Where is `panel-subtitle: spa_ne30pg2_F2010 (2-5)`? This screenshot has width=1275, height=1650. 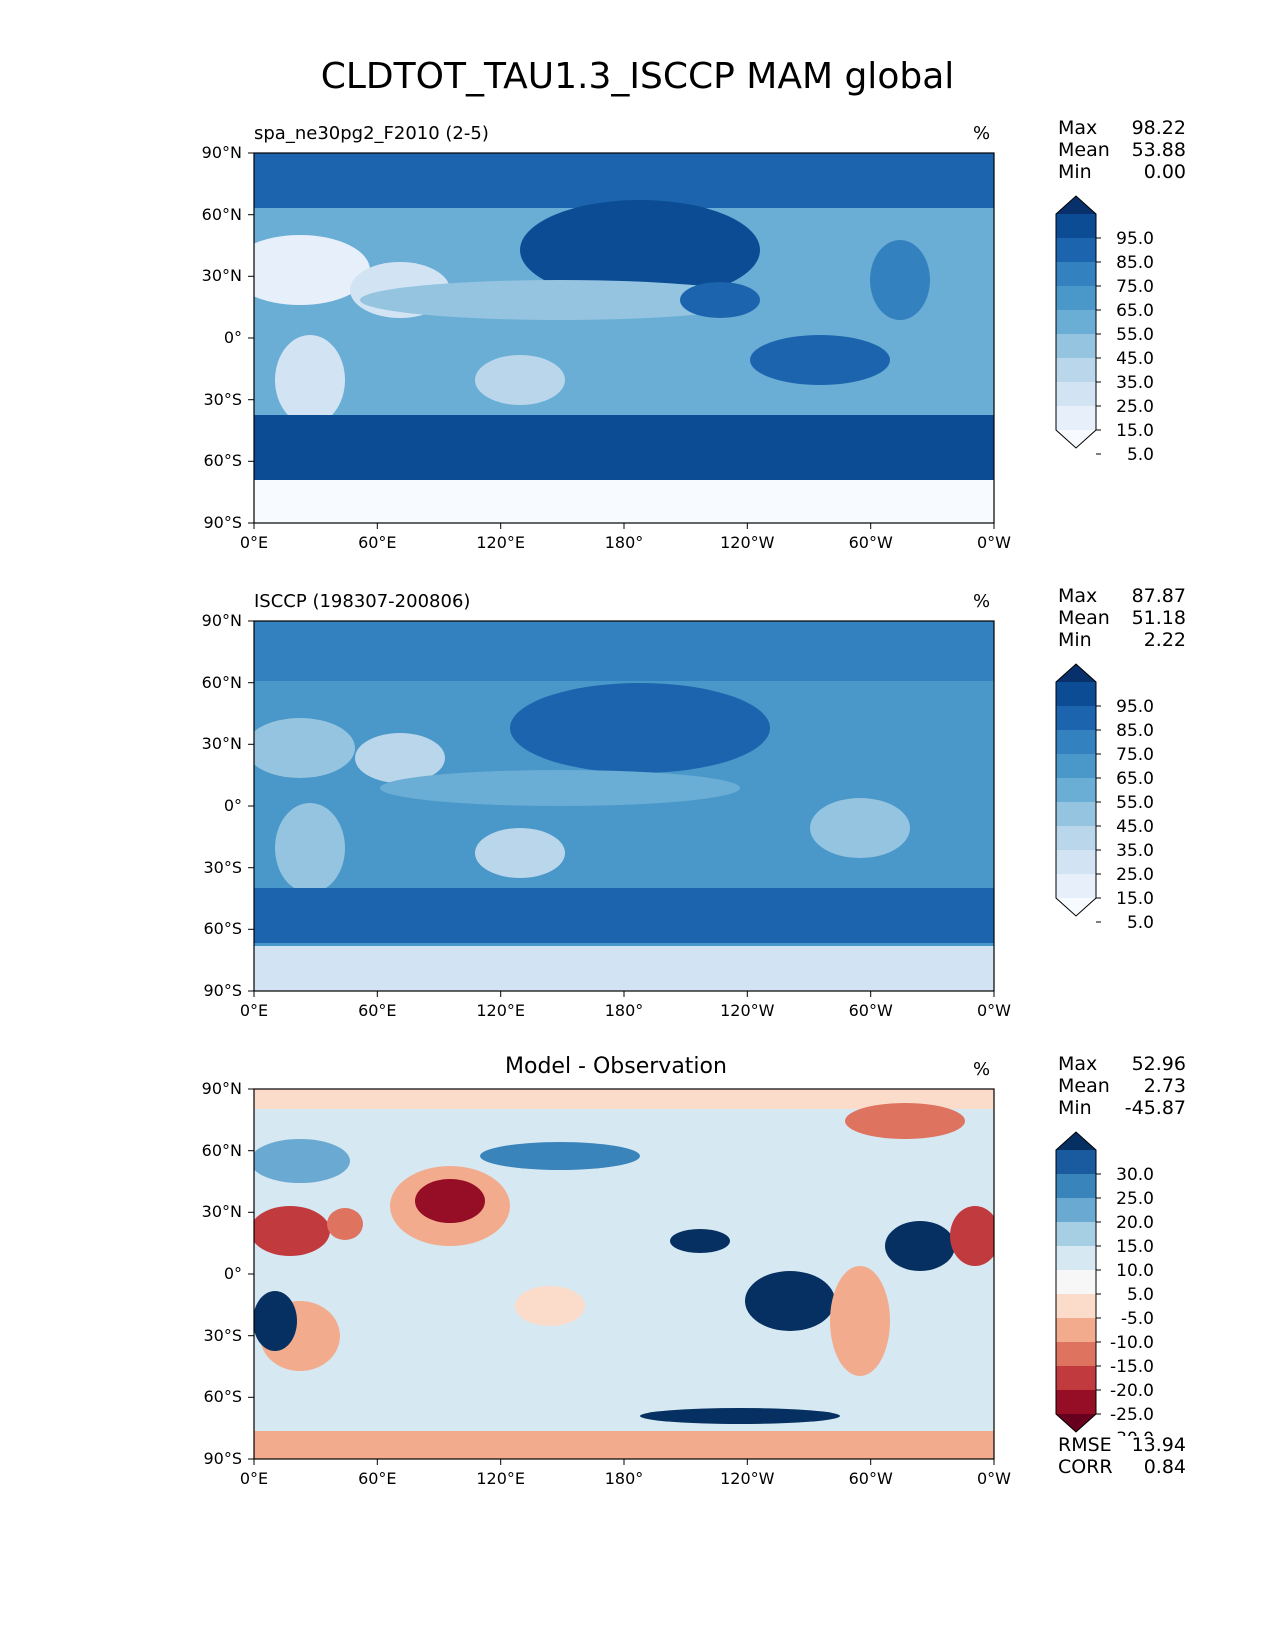 panel-subtitle: spa_ne30pg2_F2010 (2-5) is located at coordinates (371, 133).